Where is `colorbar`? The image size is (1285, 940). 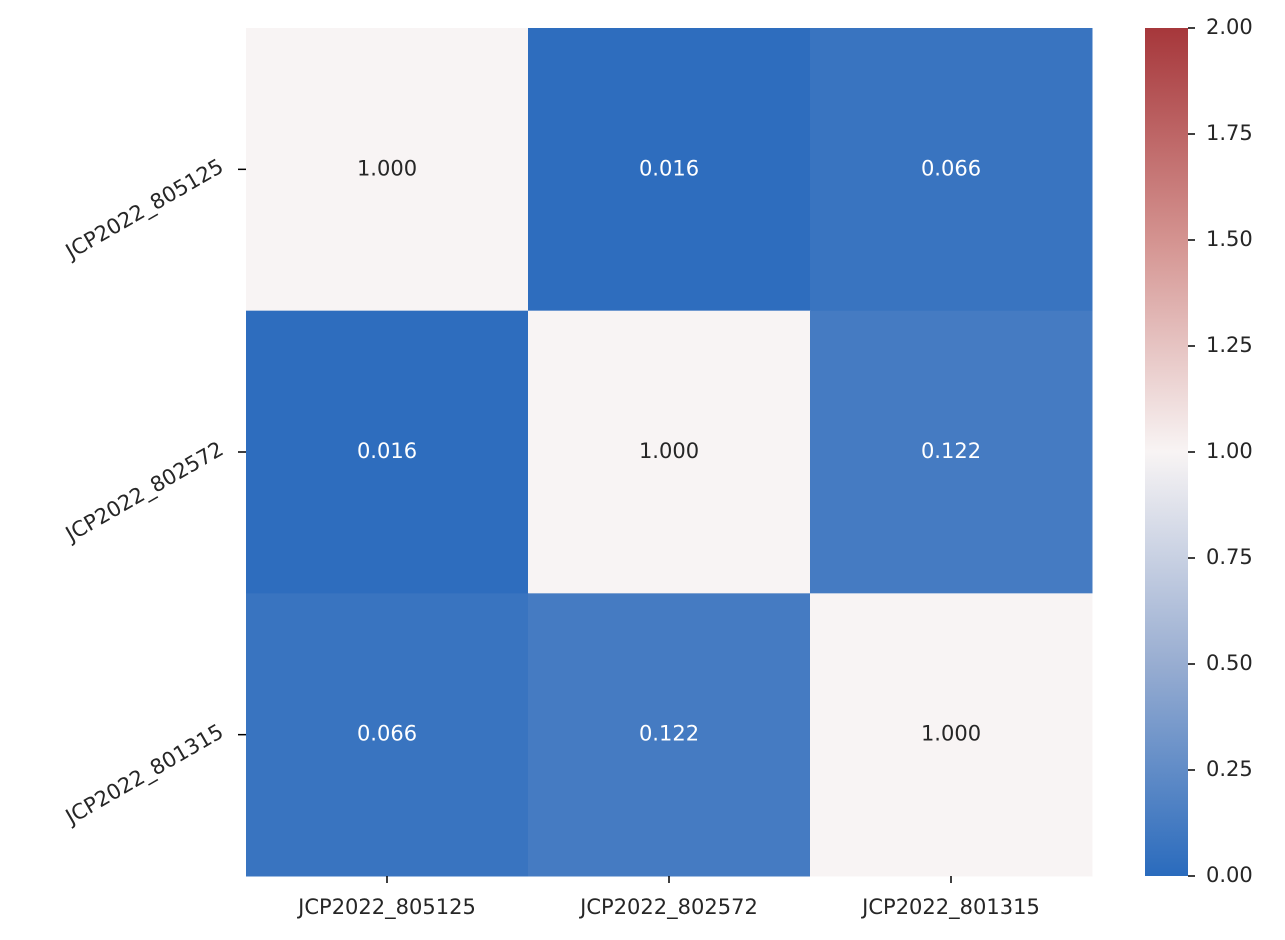 colorbar is located at coordinates (1166, 452).